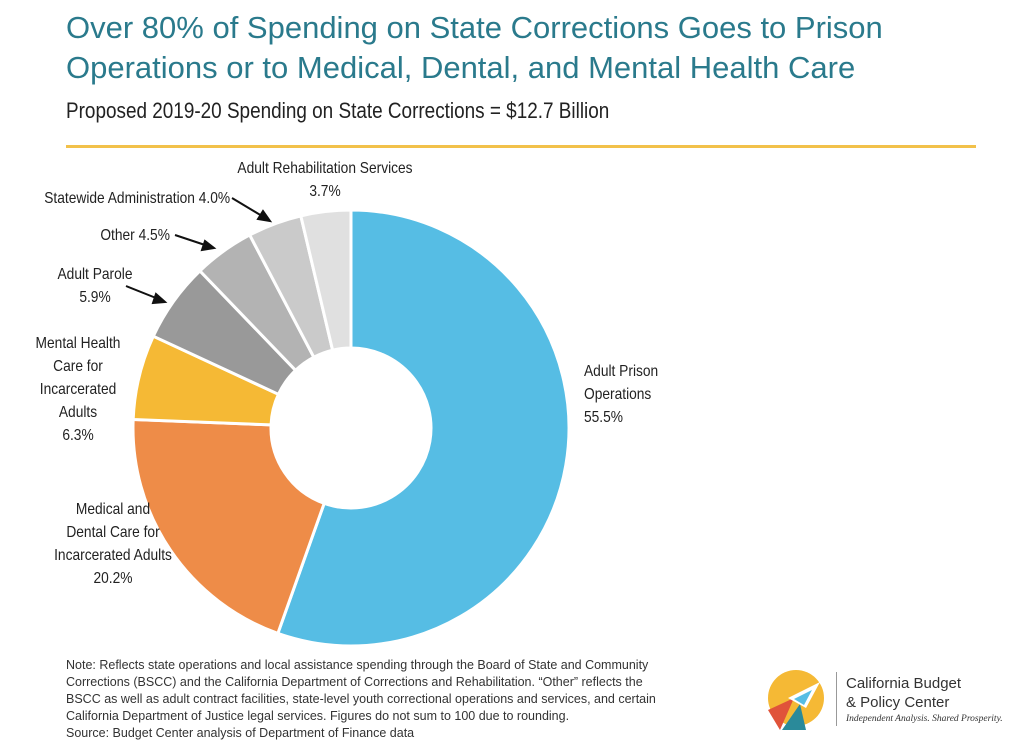 The width and height of the screenshot is (1032, 746). I want to click on slice-label-other: Other 4.5%, so click(135, 235).